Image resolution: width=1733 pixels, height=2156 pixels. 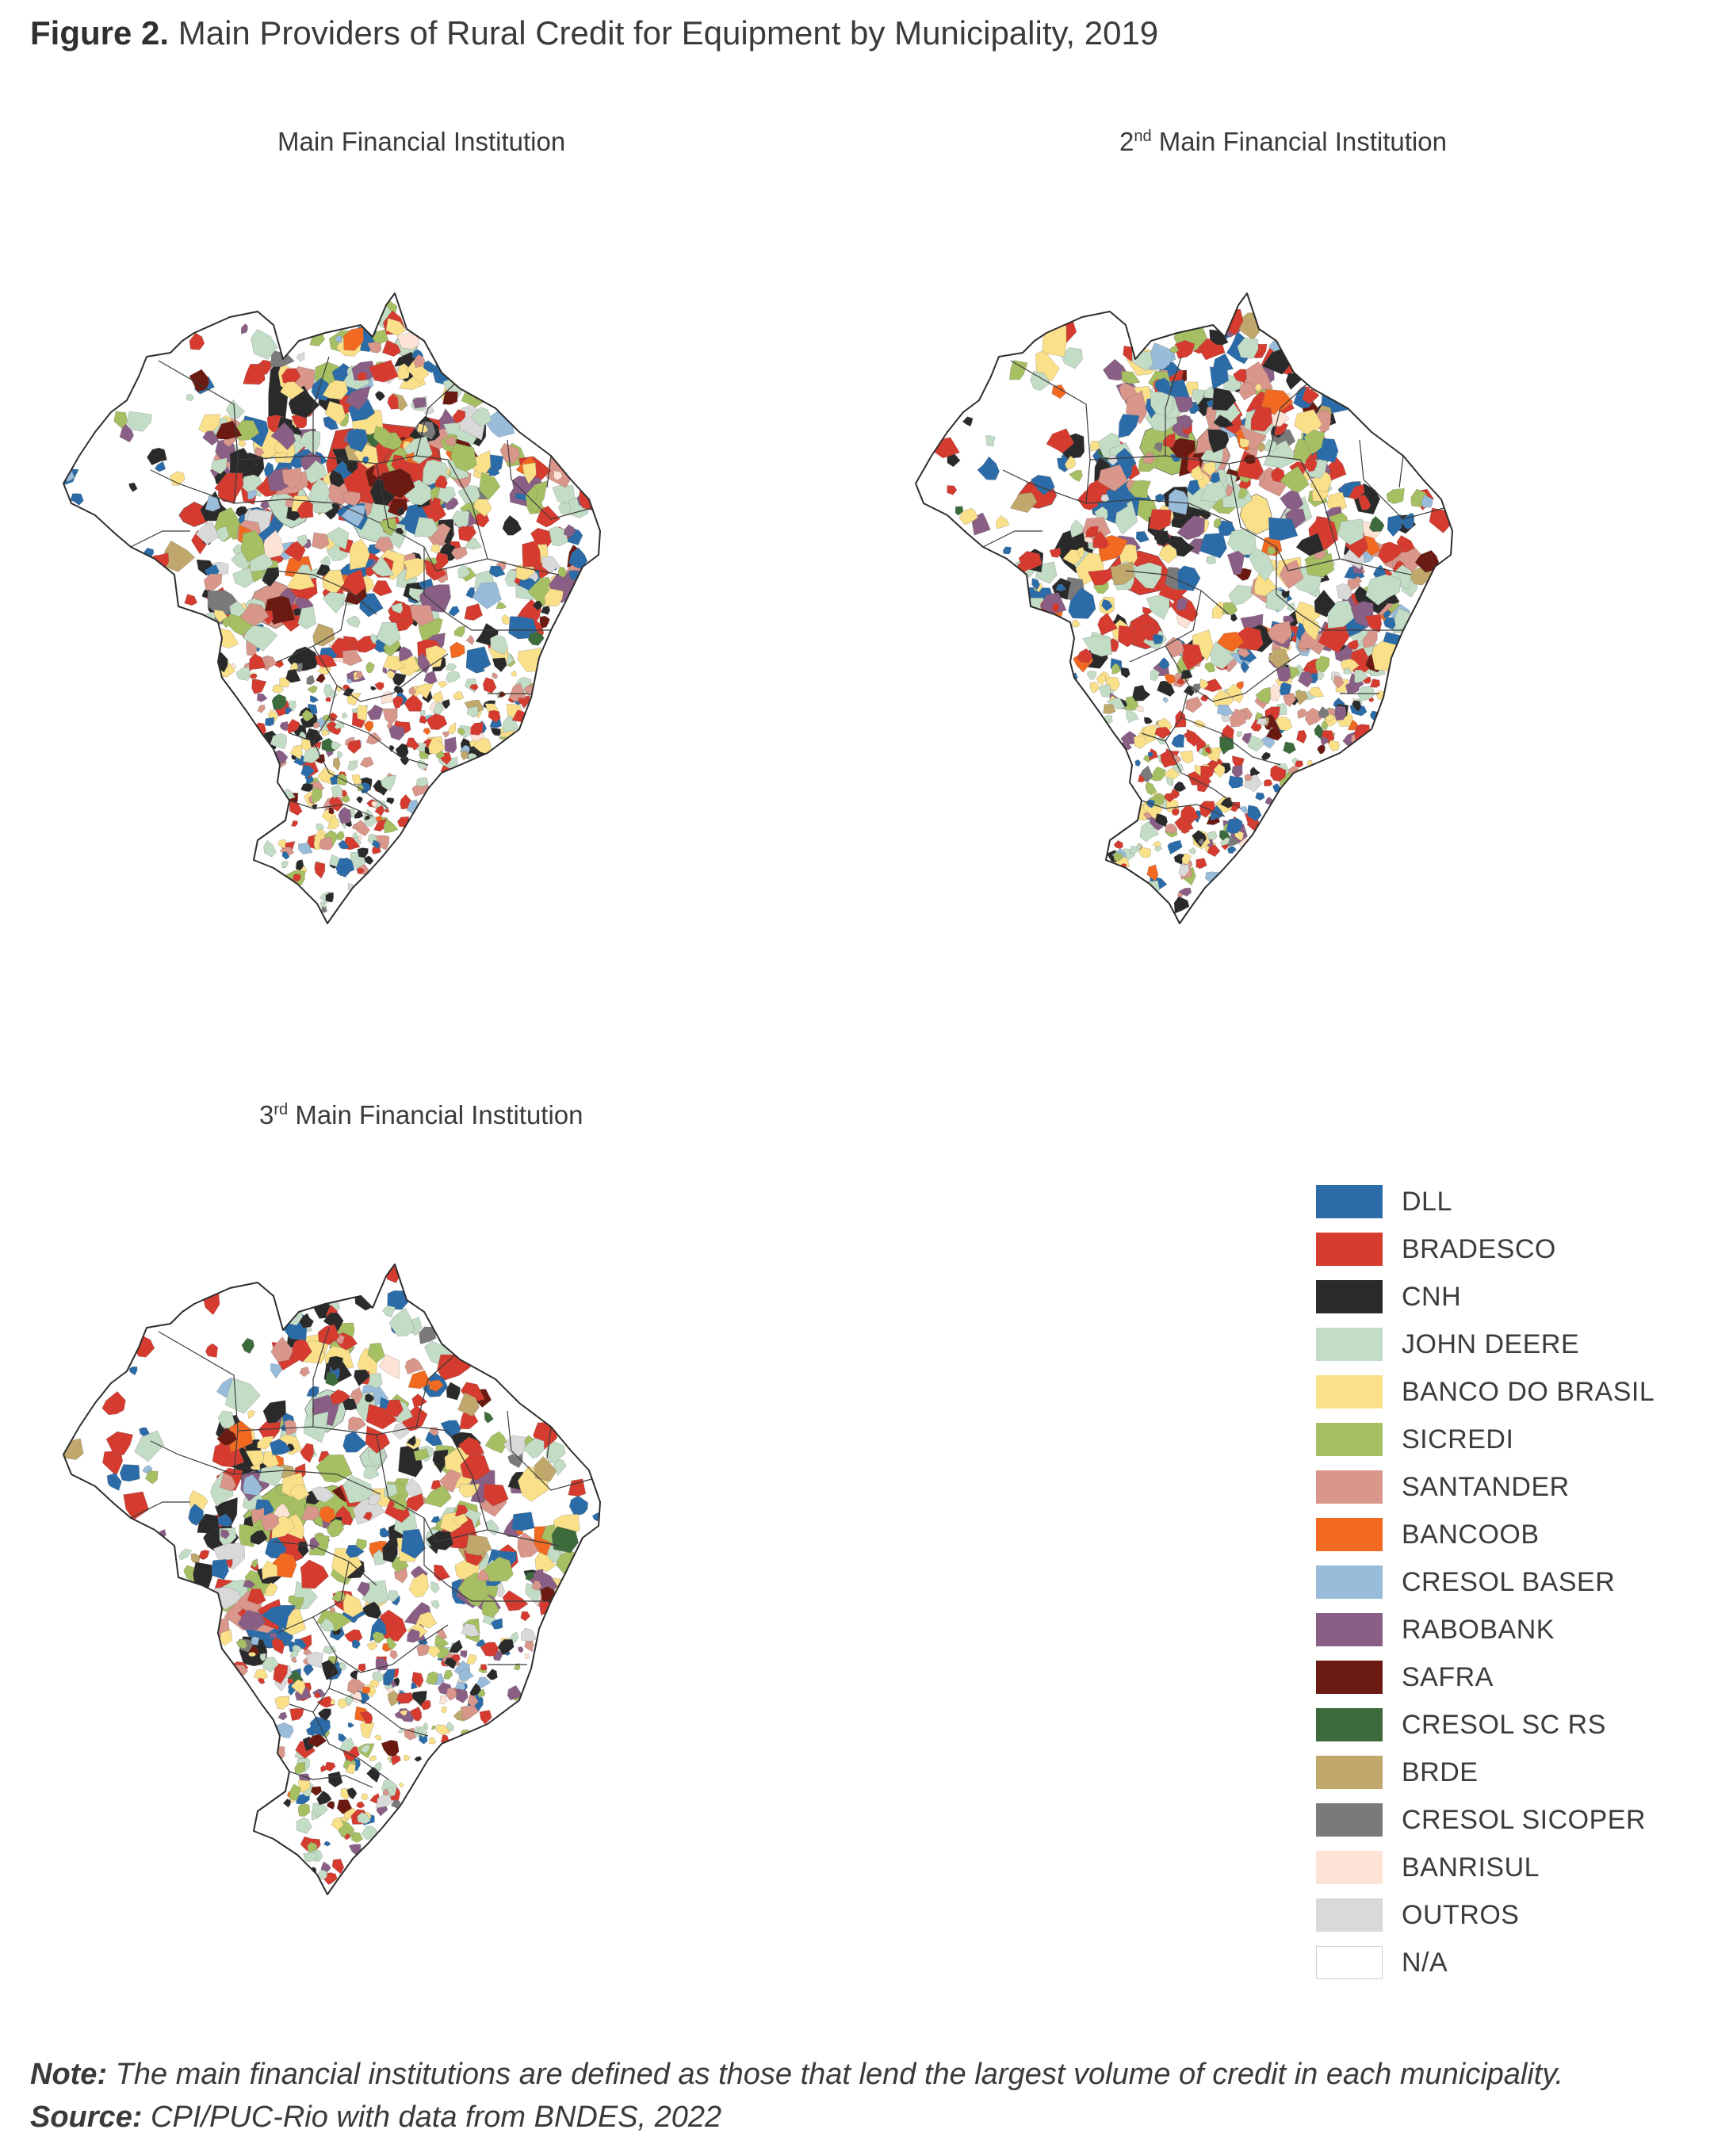 What do you see at coordinates (1349, 1201) in the screenshot?
I see `legend-swatch-dll` at bounding box center [1349, 1201].